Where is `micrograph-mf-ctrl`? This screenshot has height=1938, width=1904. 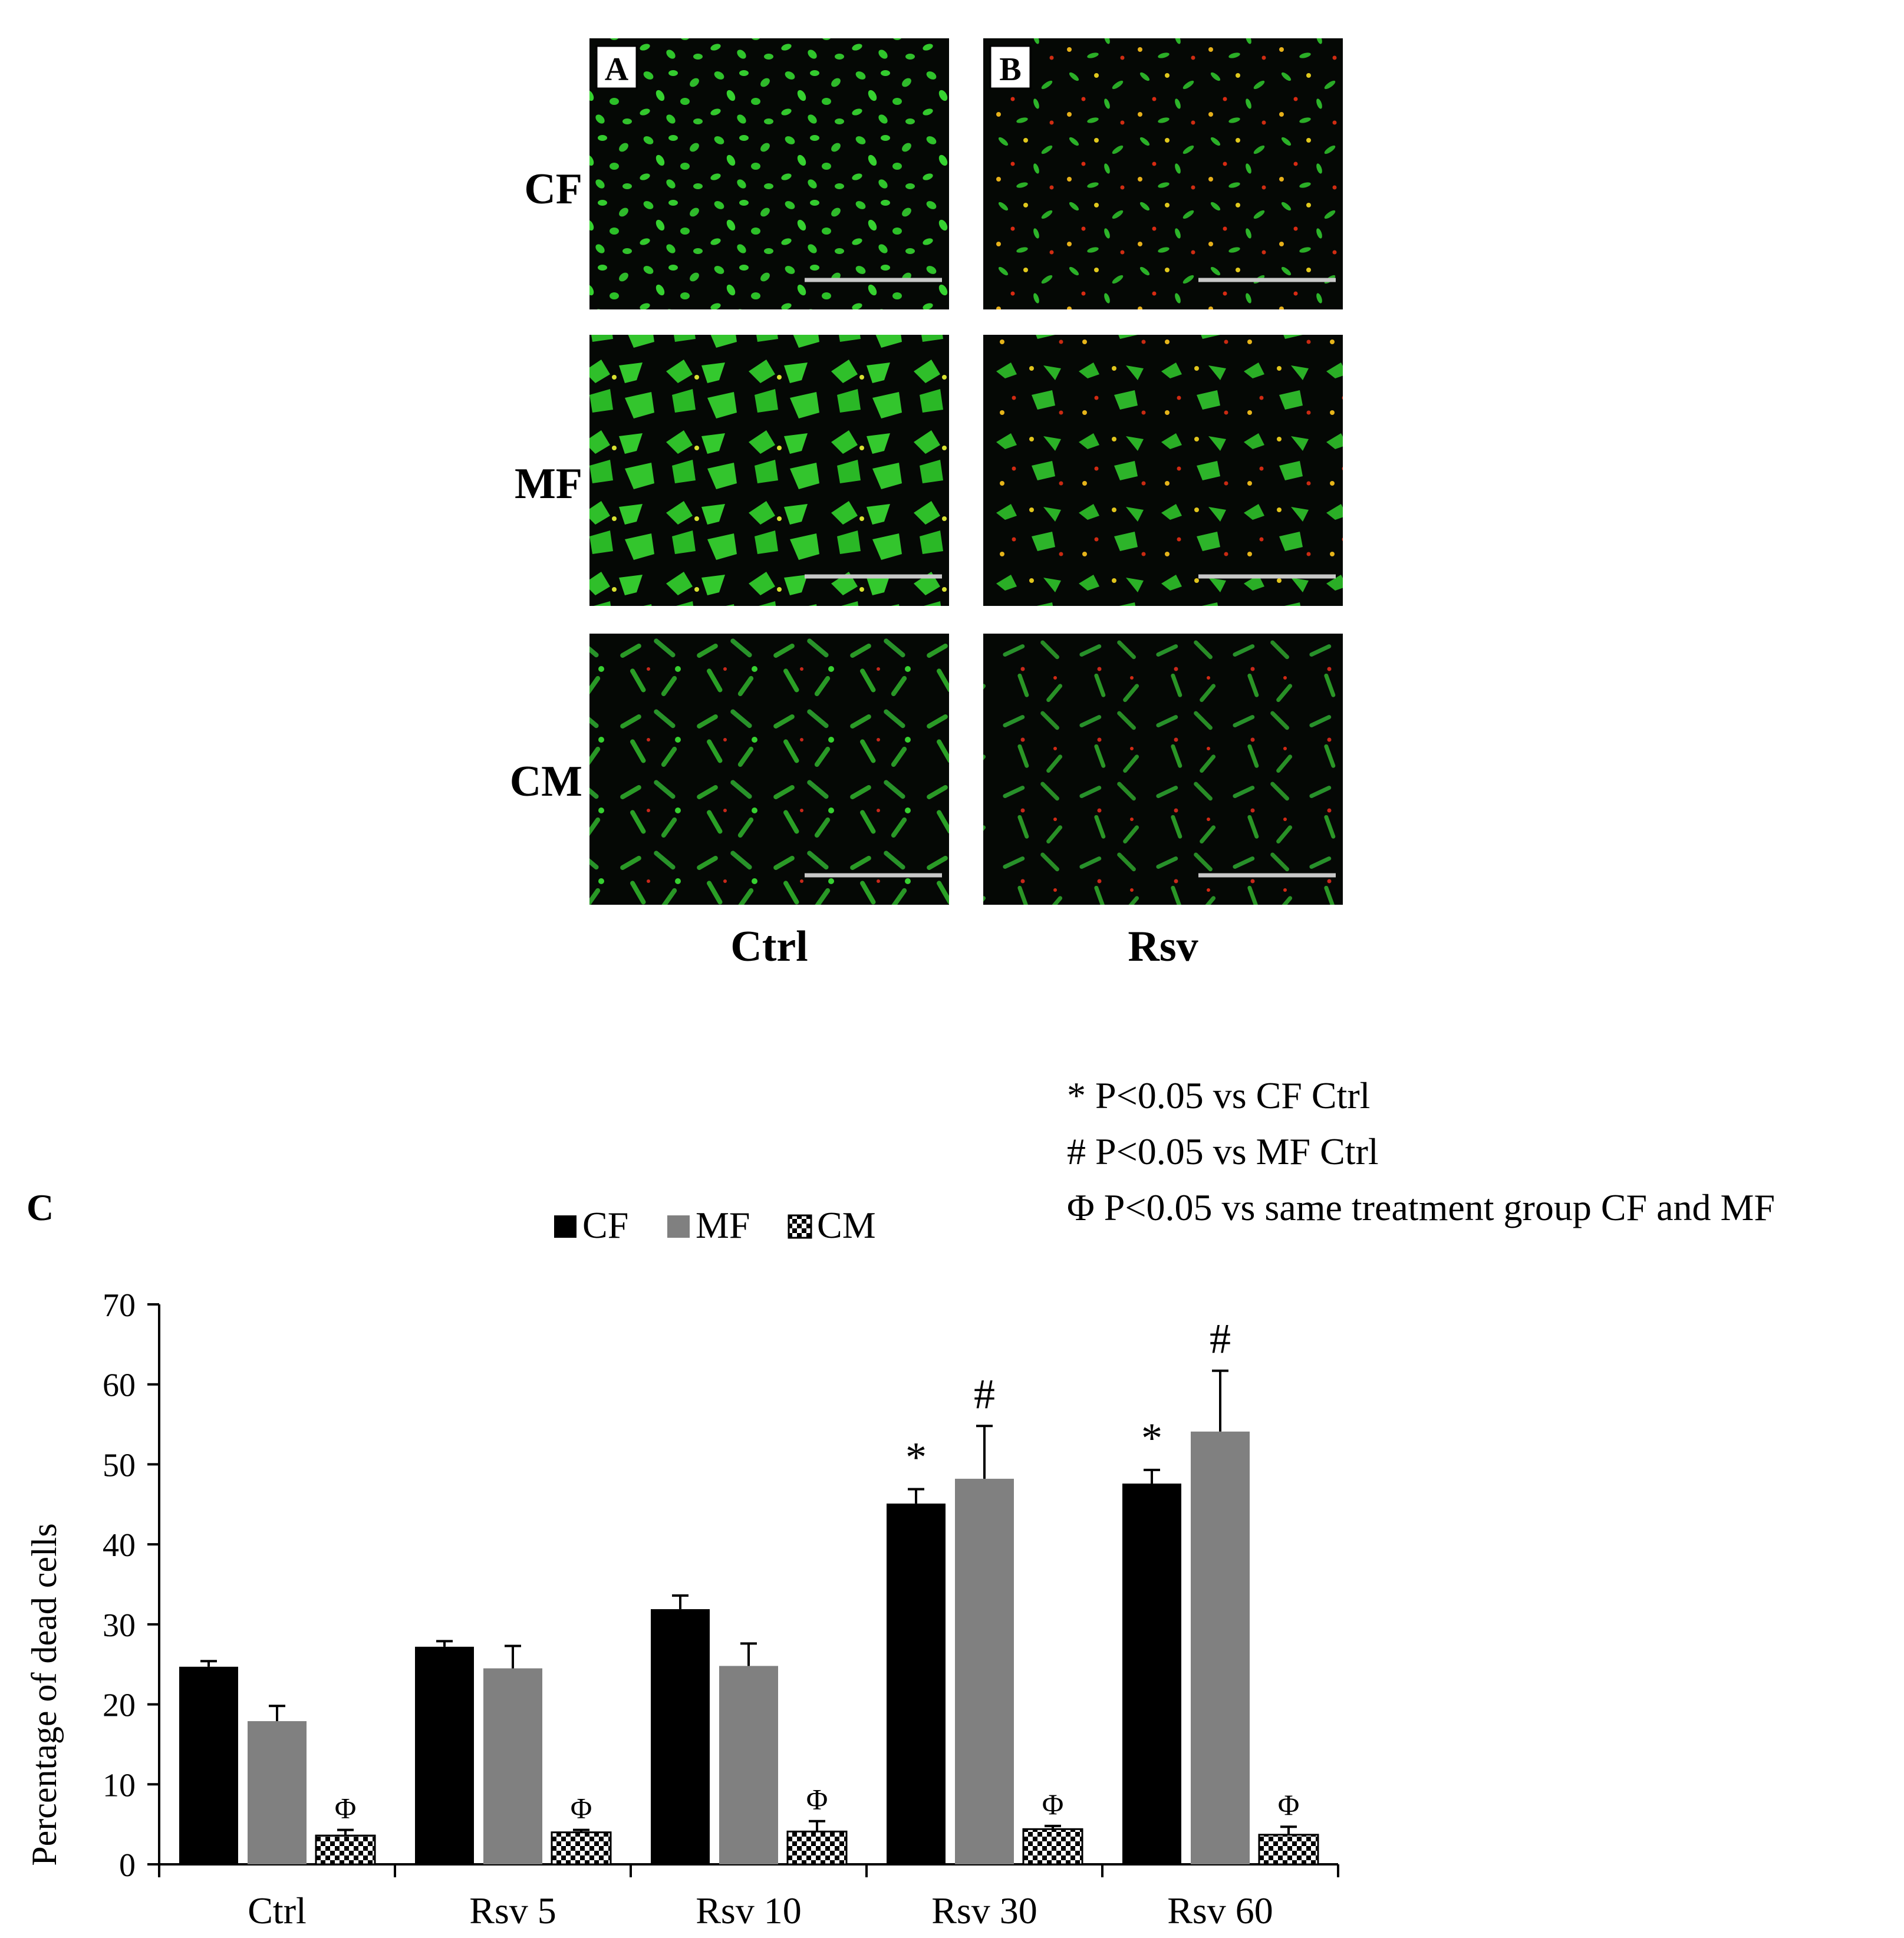 micrograph-mf-ctrl is located at coordinates (769, 470).